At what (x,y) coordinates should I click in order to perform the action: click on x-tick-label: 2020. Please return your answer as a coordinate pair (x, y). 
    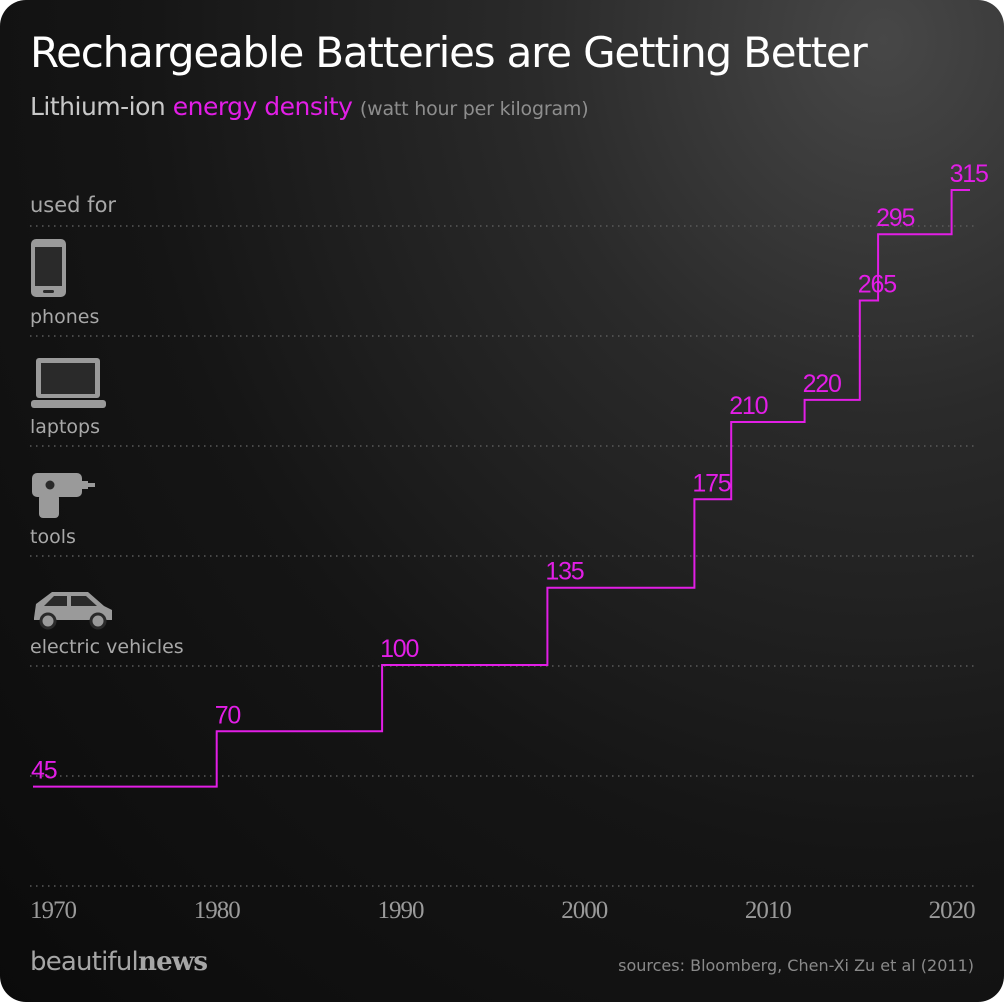
    Looking at the image, I should click on (952, 910).